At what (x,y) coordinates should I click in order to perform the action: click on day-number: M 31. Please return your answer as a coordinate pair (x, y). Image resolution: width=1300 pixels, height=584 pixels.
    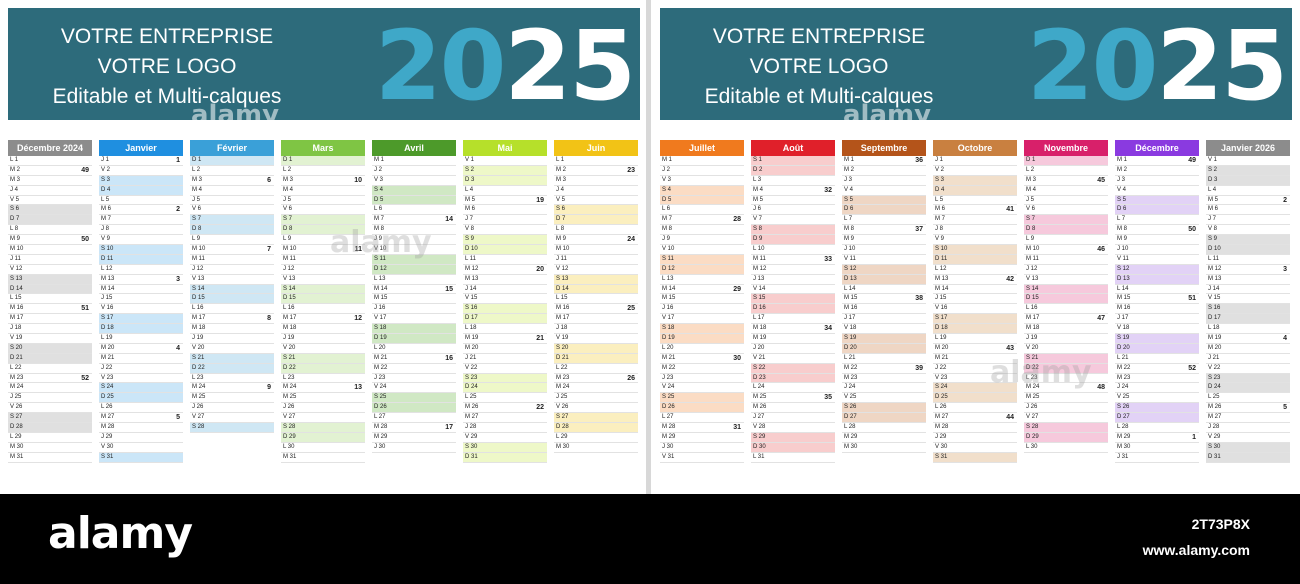
    Looking at the image, I should click on (290, 456).